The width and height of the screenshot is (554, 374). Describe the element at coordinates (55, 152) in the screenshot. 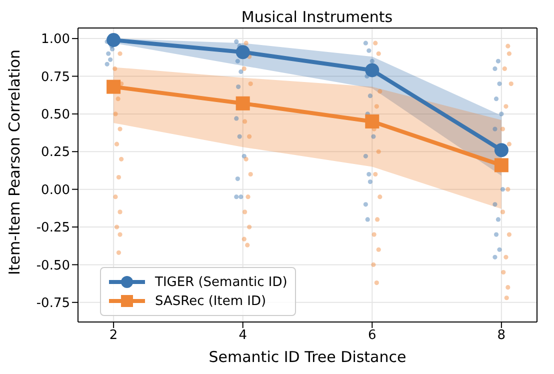

I see `y-tick-label: 0.25` at that location.